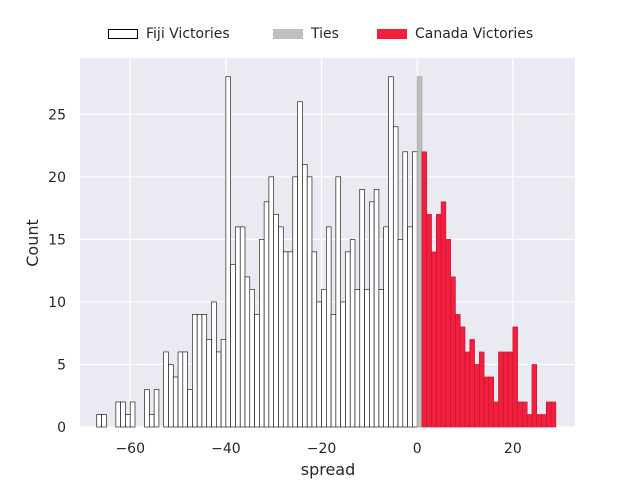  What do you see at coordinates (325, 34) in the screenshot?
I see `legend-label-ties: Ties` at bounding box center [325, 34].